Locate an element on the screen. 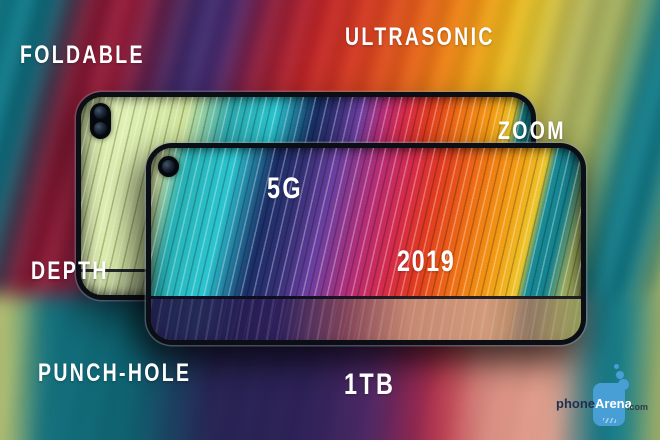  label-depth: DEPTH is located at coordinates (70, 271).